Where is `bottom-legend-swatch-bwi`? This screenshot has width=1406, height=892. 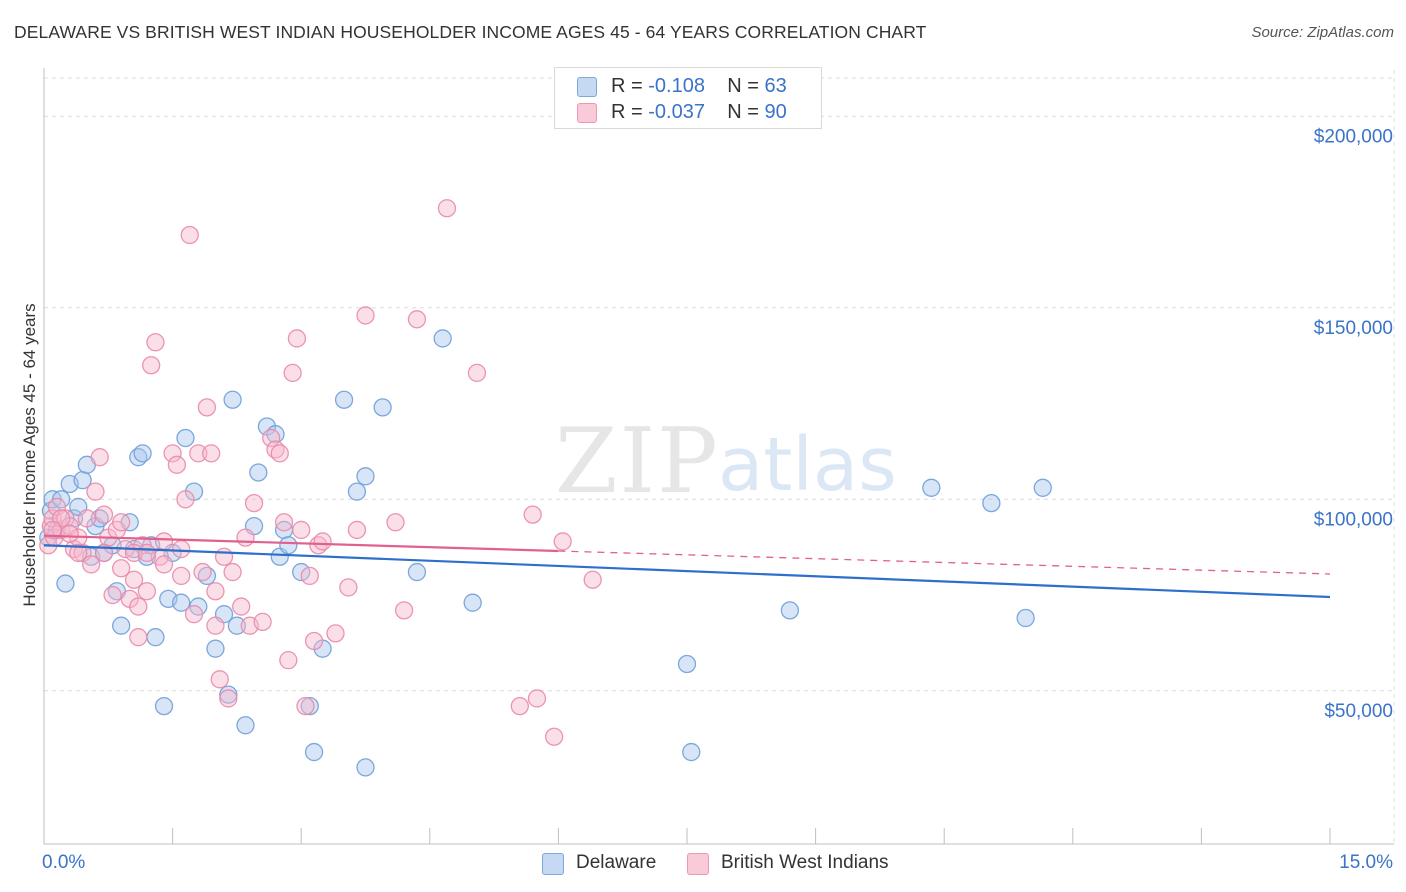
bottom-legend-swatch-bwi is located at coordinates (698, 864).